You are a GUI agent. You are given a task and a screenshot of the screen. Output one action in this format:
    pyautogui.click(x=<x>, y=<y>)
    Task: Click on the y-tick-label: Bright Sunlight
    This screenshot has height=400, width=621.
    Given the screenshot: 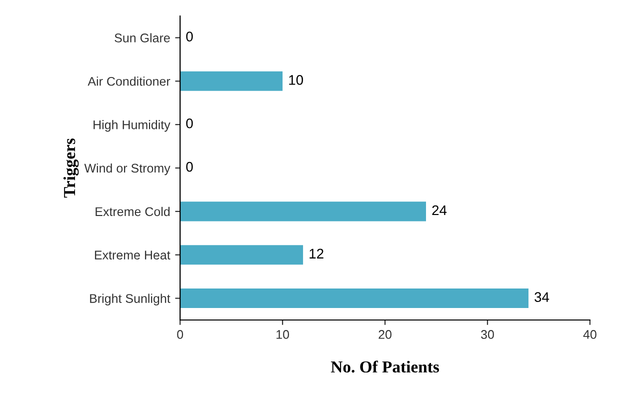 What is the action you would take?
    pyautogui.click(x=130, y=300)
    